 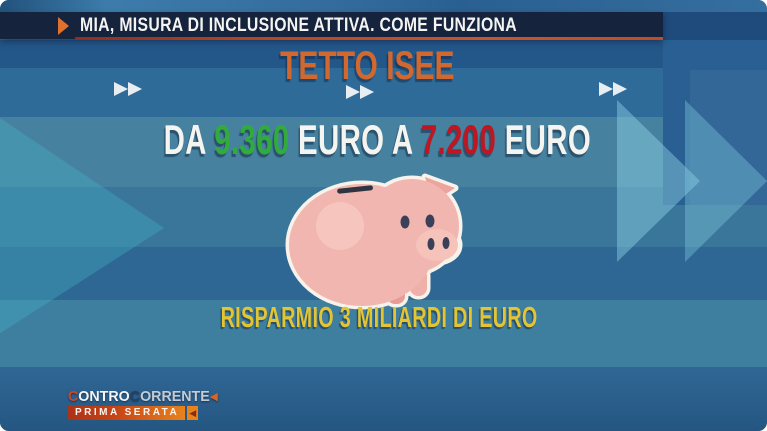 What do you see at coordinates (402, 139) in the screenshot?
I see `change-connector: A` at bounding box center [402, 139].